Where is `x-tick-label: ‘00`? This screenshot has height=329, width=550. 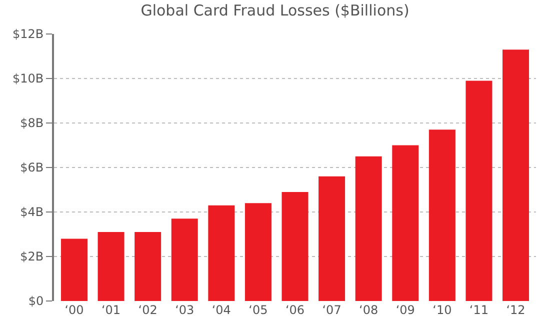 x-tick-label: ‘00 is located at coordinates (74, 310).